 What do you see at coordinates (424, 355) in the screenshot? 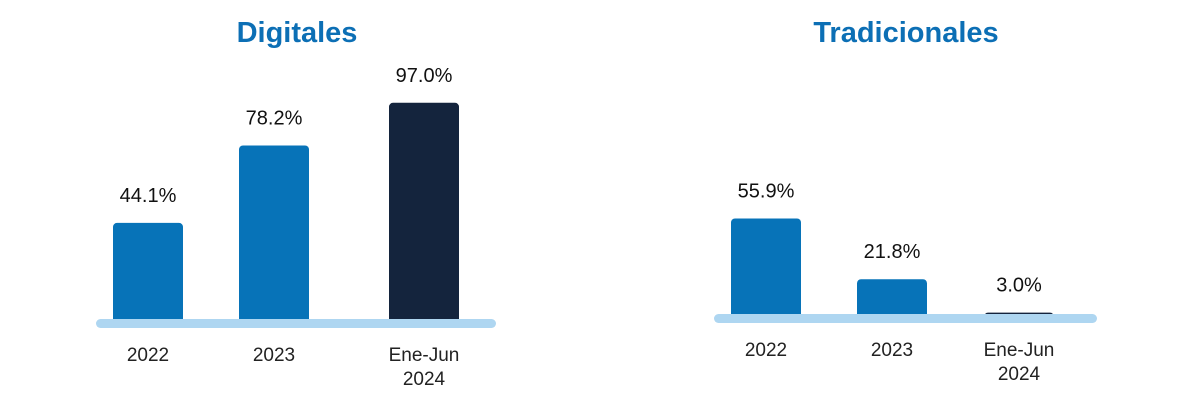
I see `digitales-category-label-2-line-0: Ene-Jun` at bounding box center [424, 355].